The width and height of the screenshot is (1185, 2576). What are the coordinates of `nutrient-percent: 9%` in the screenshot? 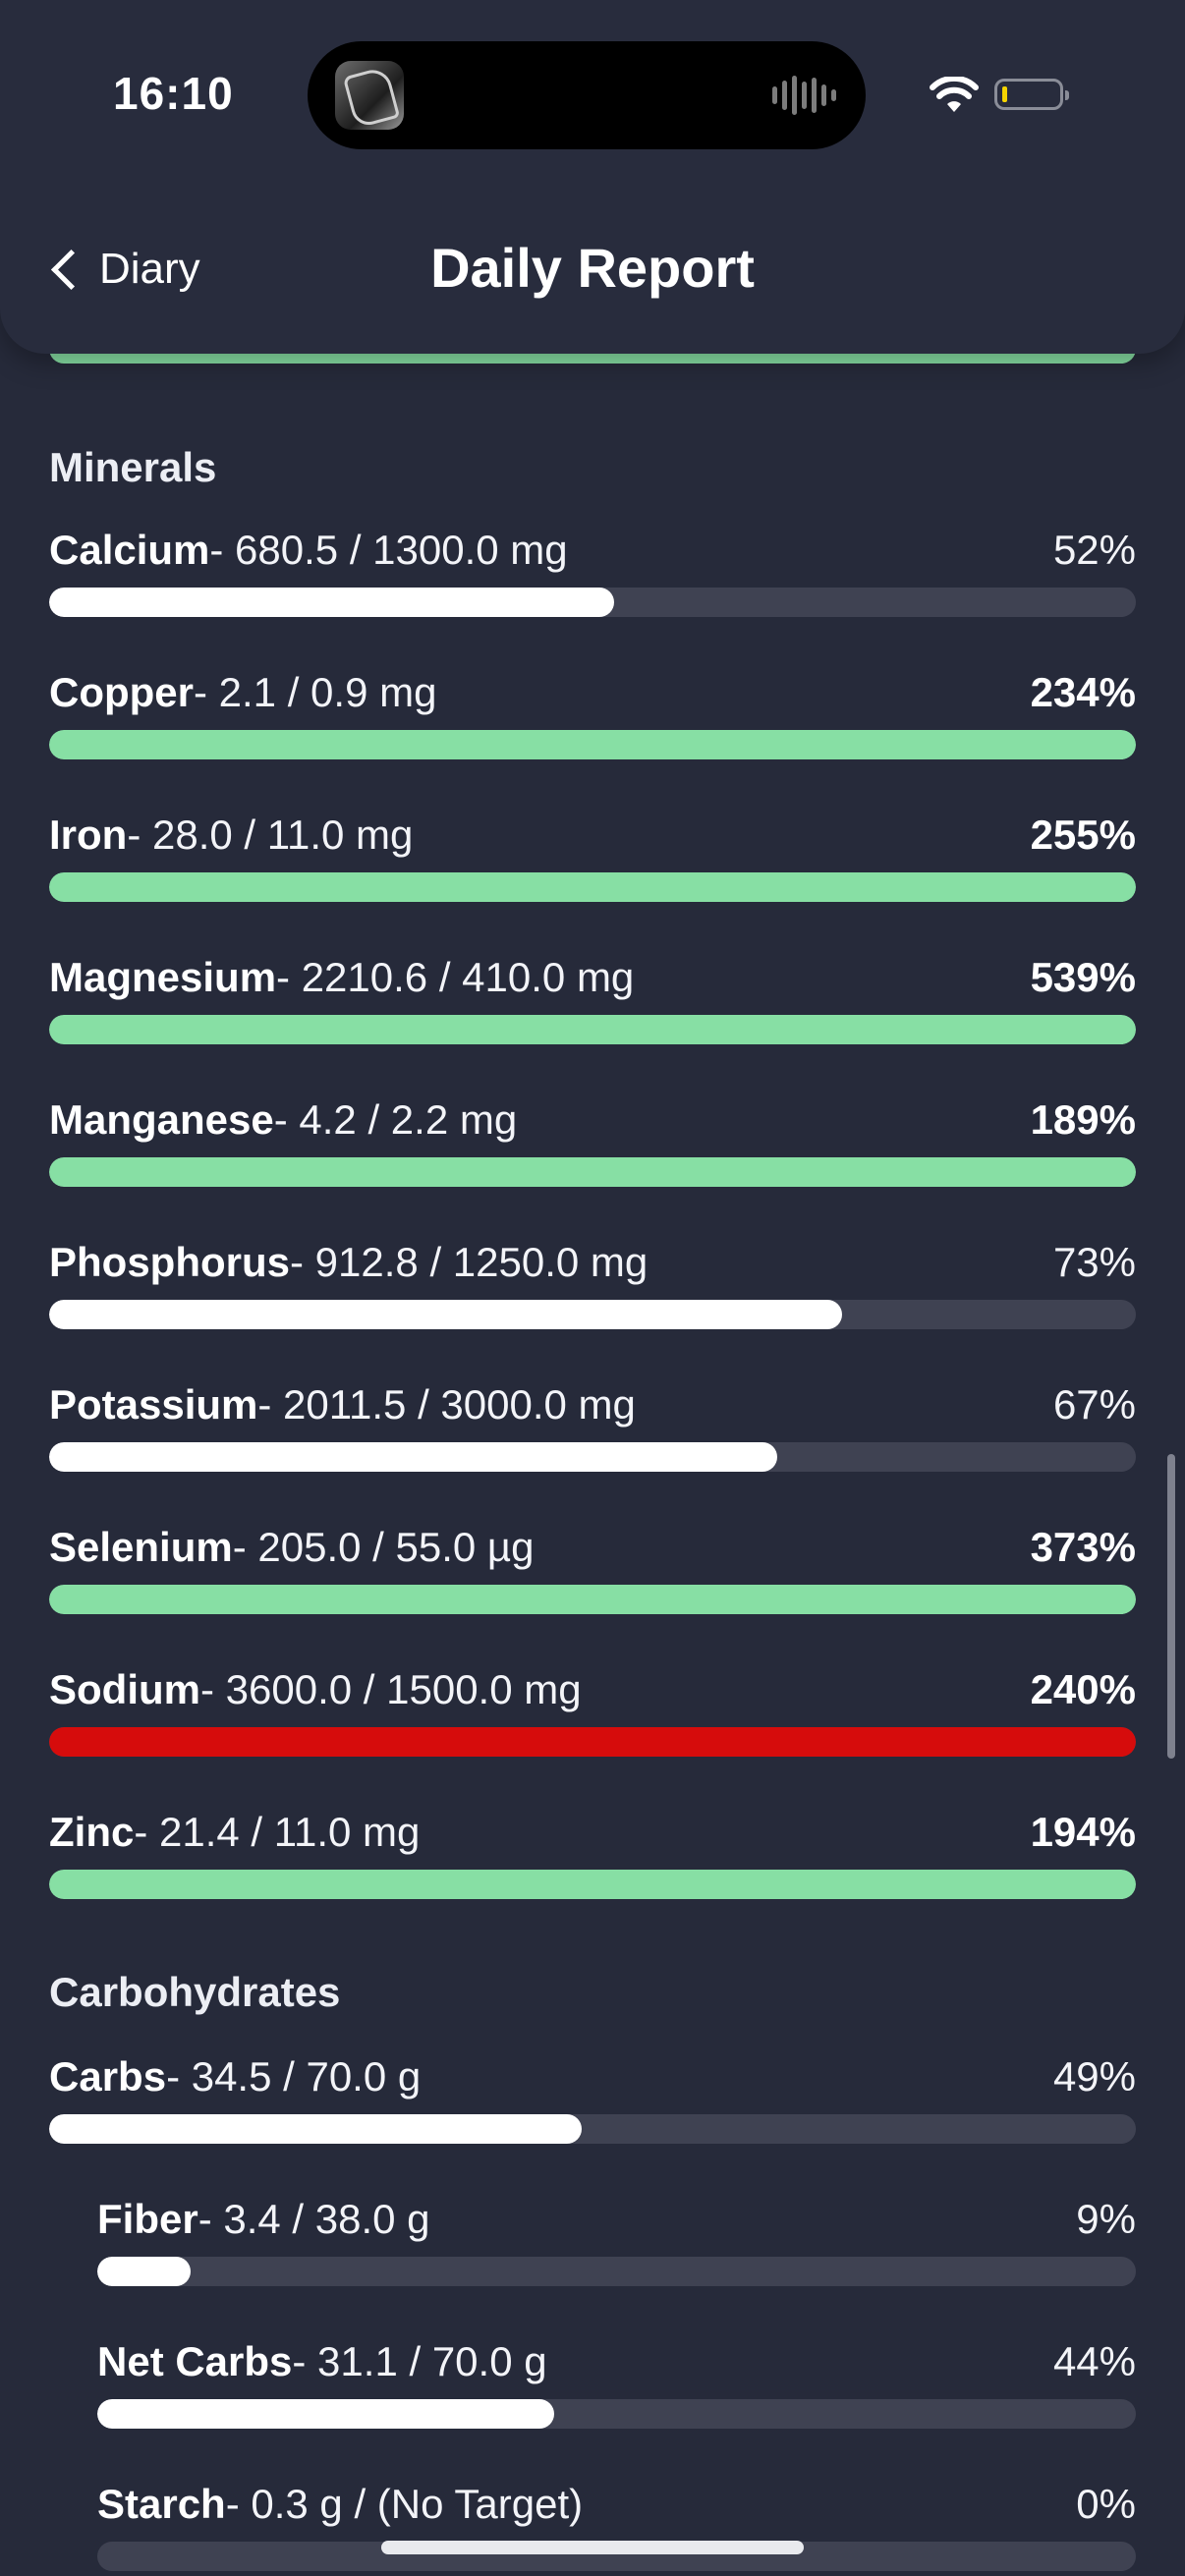 It's located at (1106, 2219).